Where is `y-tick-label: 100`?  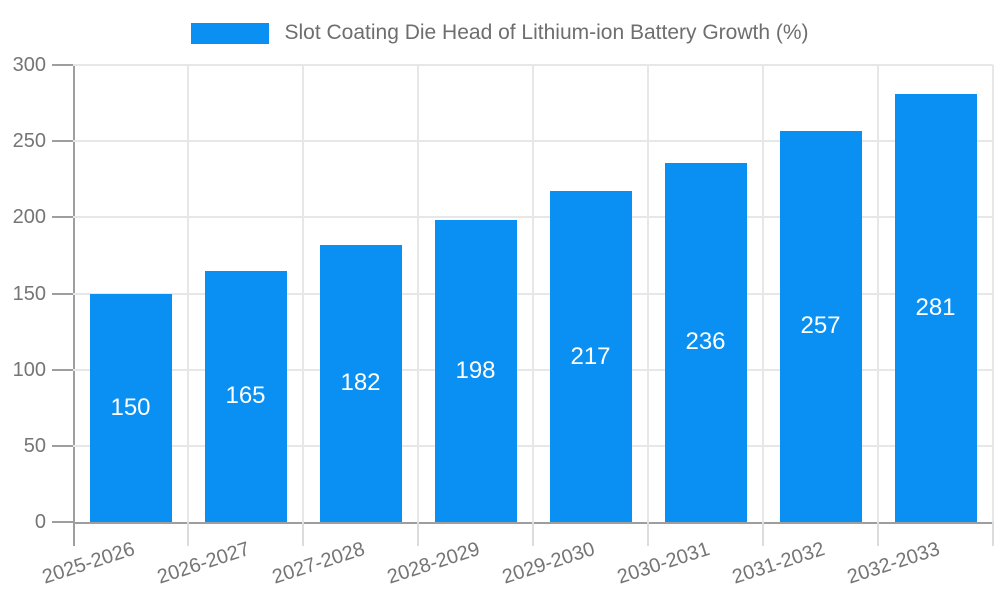
y-tick-label: 100 is located at coordinates (29, 369).